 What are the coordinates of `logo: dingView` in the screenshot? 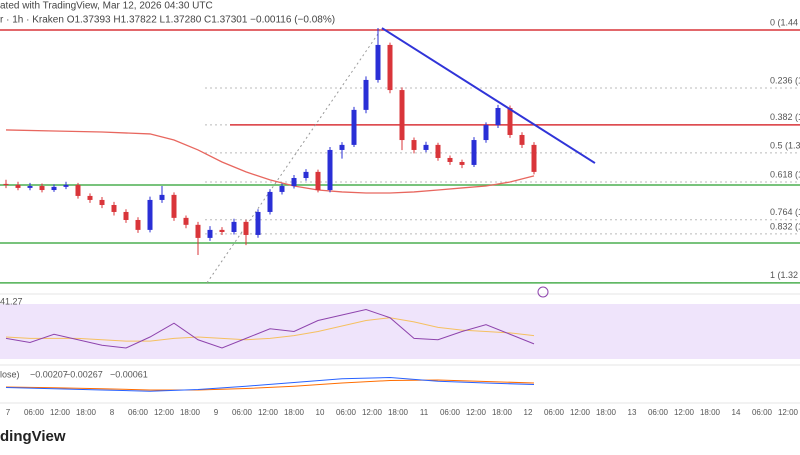 It's located at (33, 436).